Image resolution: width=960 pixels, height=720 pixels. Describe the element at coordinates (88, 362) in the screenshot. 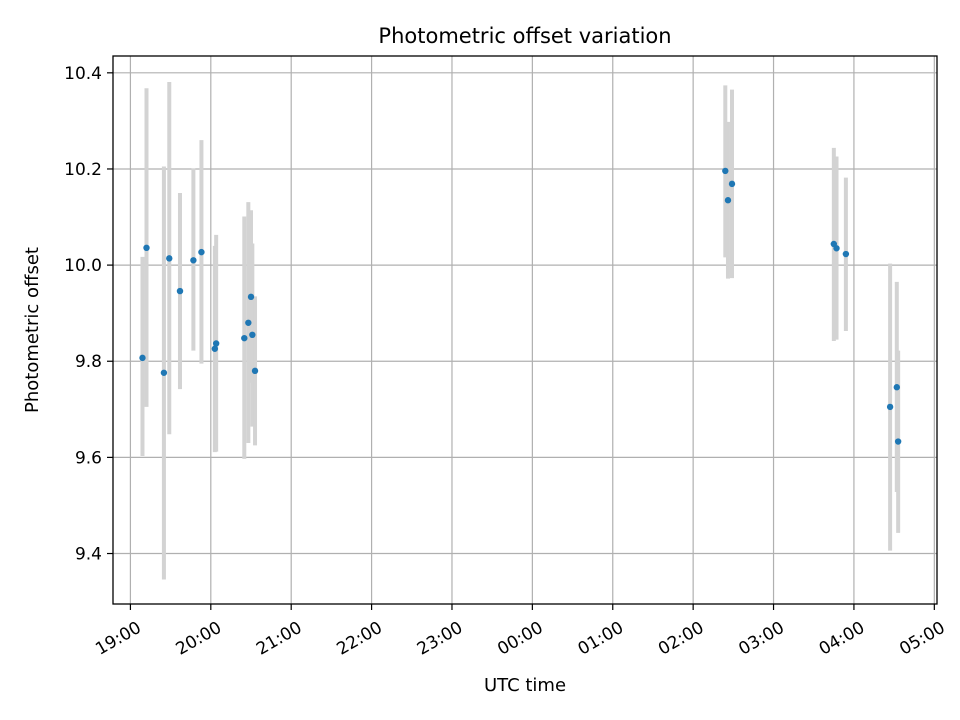

I see `y-tick-label: 9.8` at that location.